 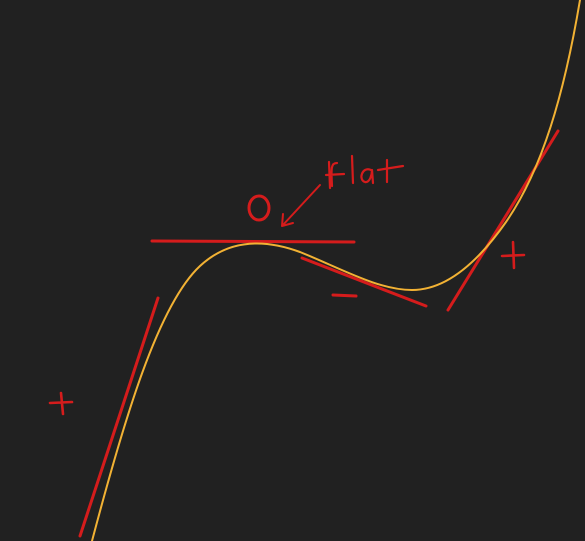 I want to click on zero-slope-mark: 0, so click(x=259, y=208).